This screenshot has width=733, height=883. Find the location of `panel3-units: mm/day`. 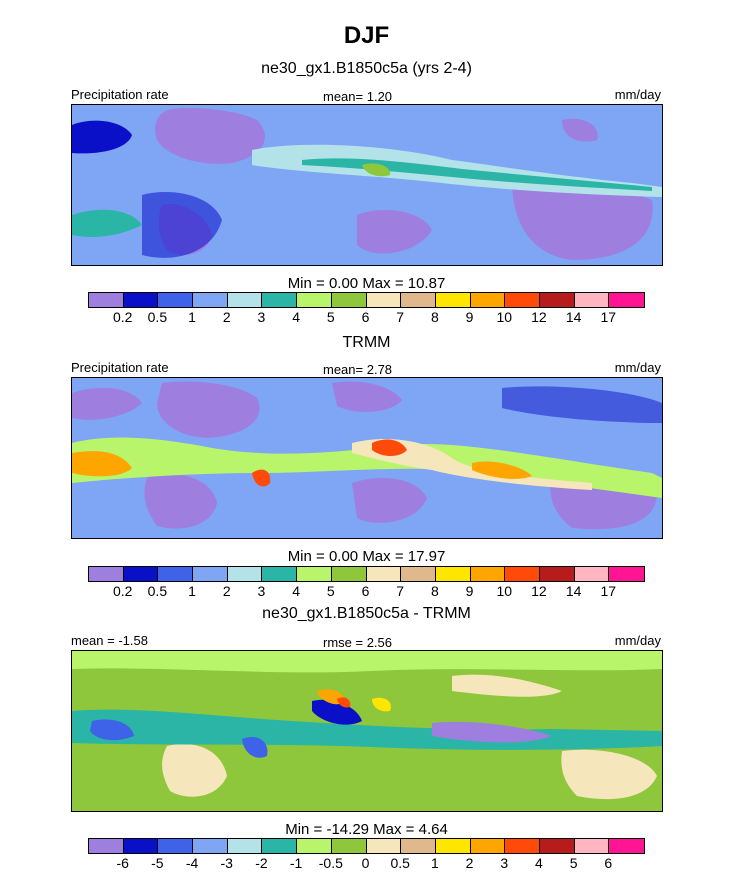

panel3-units: mm/day is located at coordinates (637, 640).